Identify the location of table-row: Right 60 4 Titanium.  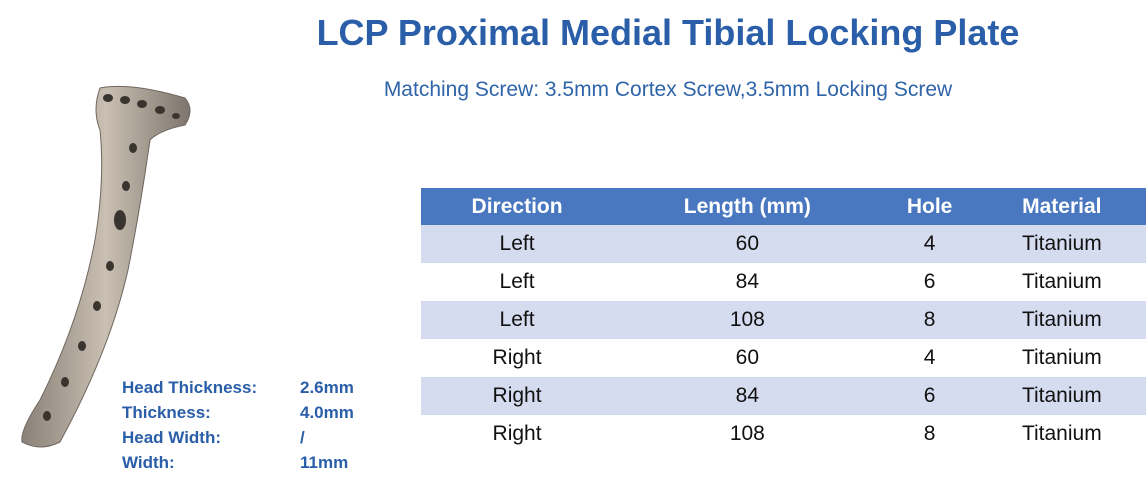
(783, 358).